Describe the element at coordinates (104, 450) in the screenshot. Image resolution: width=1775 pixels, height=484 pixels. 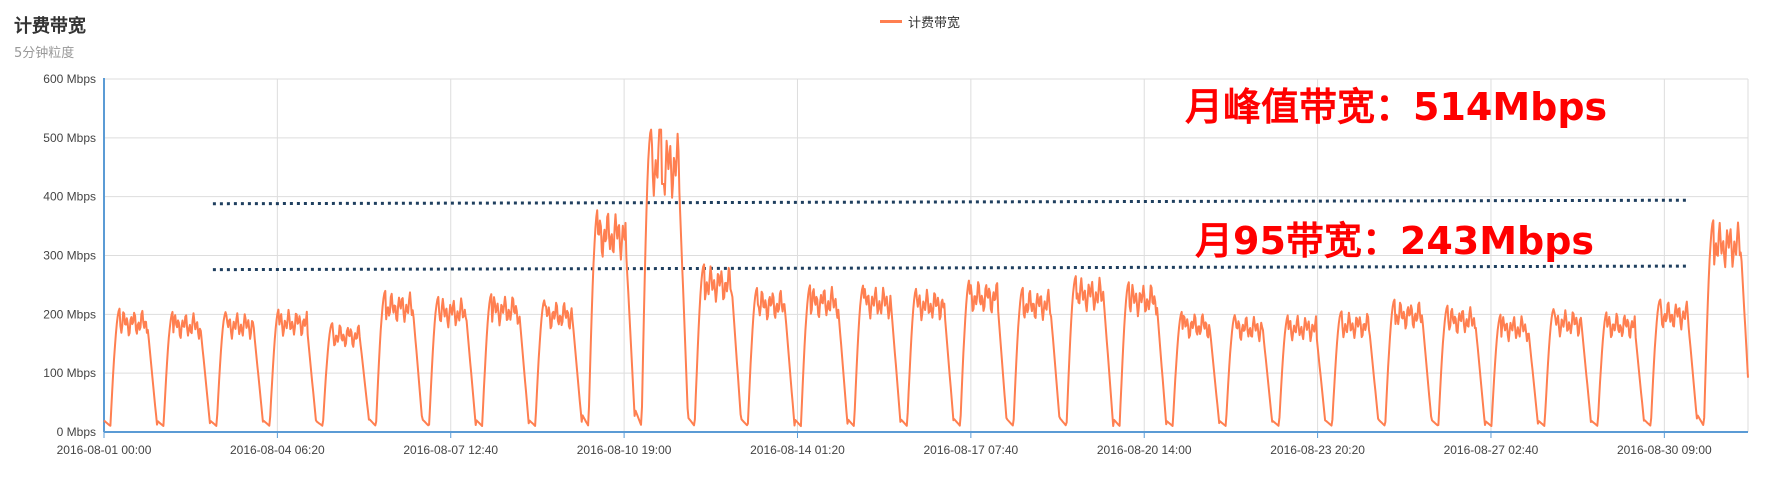
I see `x-tick-label: 2016-08-01 00:00` at that location.